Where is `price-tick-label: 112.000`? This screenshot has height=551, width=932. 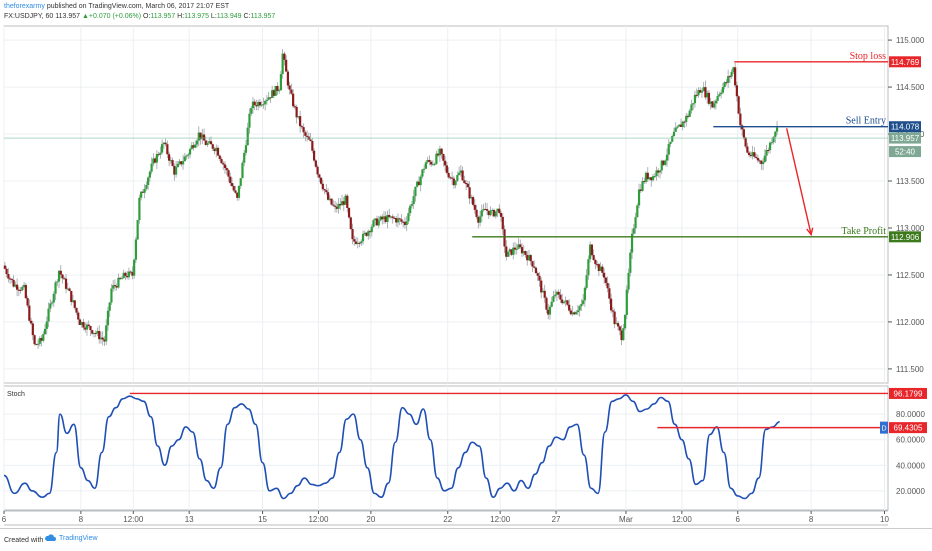 price-tick-label: 112.000 is located at coordinates (910, 322).